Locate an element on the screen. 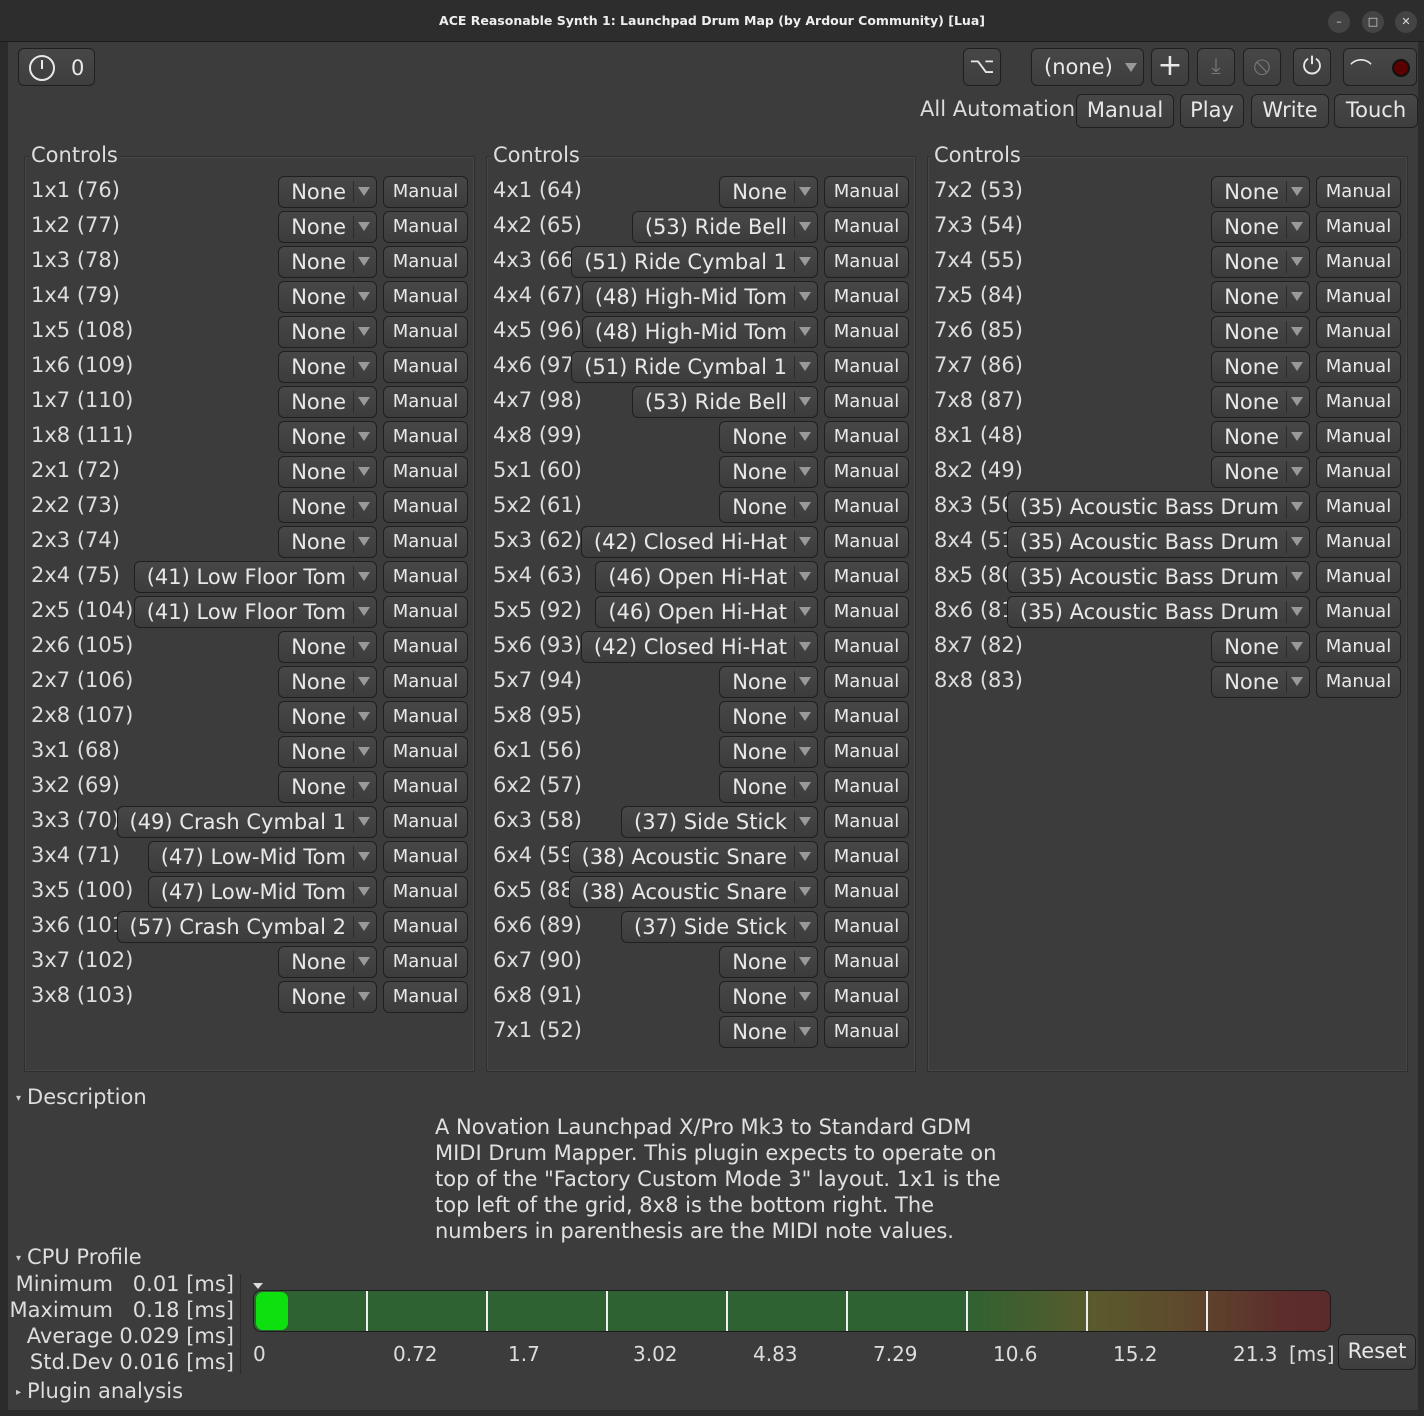 Image resolution: width=1424 pixels, height=1416 pixels. automation-touch-button: Touch is located at coordinates (1376, 111).